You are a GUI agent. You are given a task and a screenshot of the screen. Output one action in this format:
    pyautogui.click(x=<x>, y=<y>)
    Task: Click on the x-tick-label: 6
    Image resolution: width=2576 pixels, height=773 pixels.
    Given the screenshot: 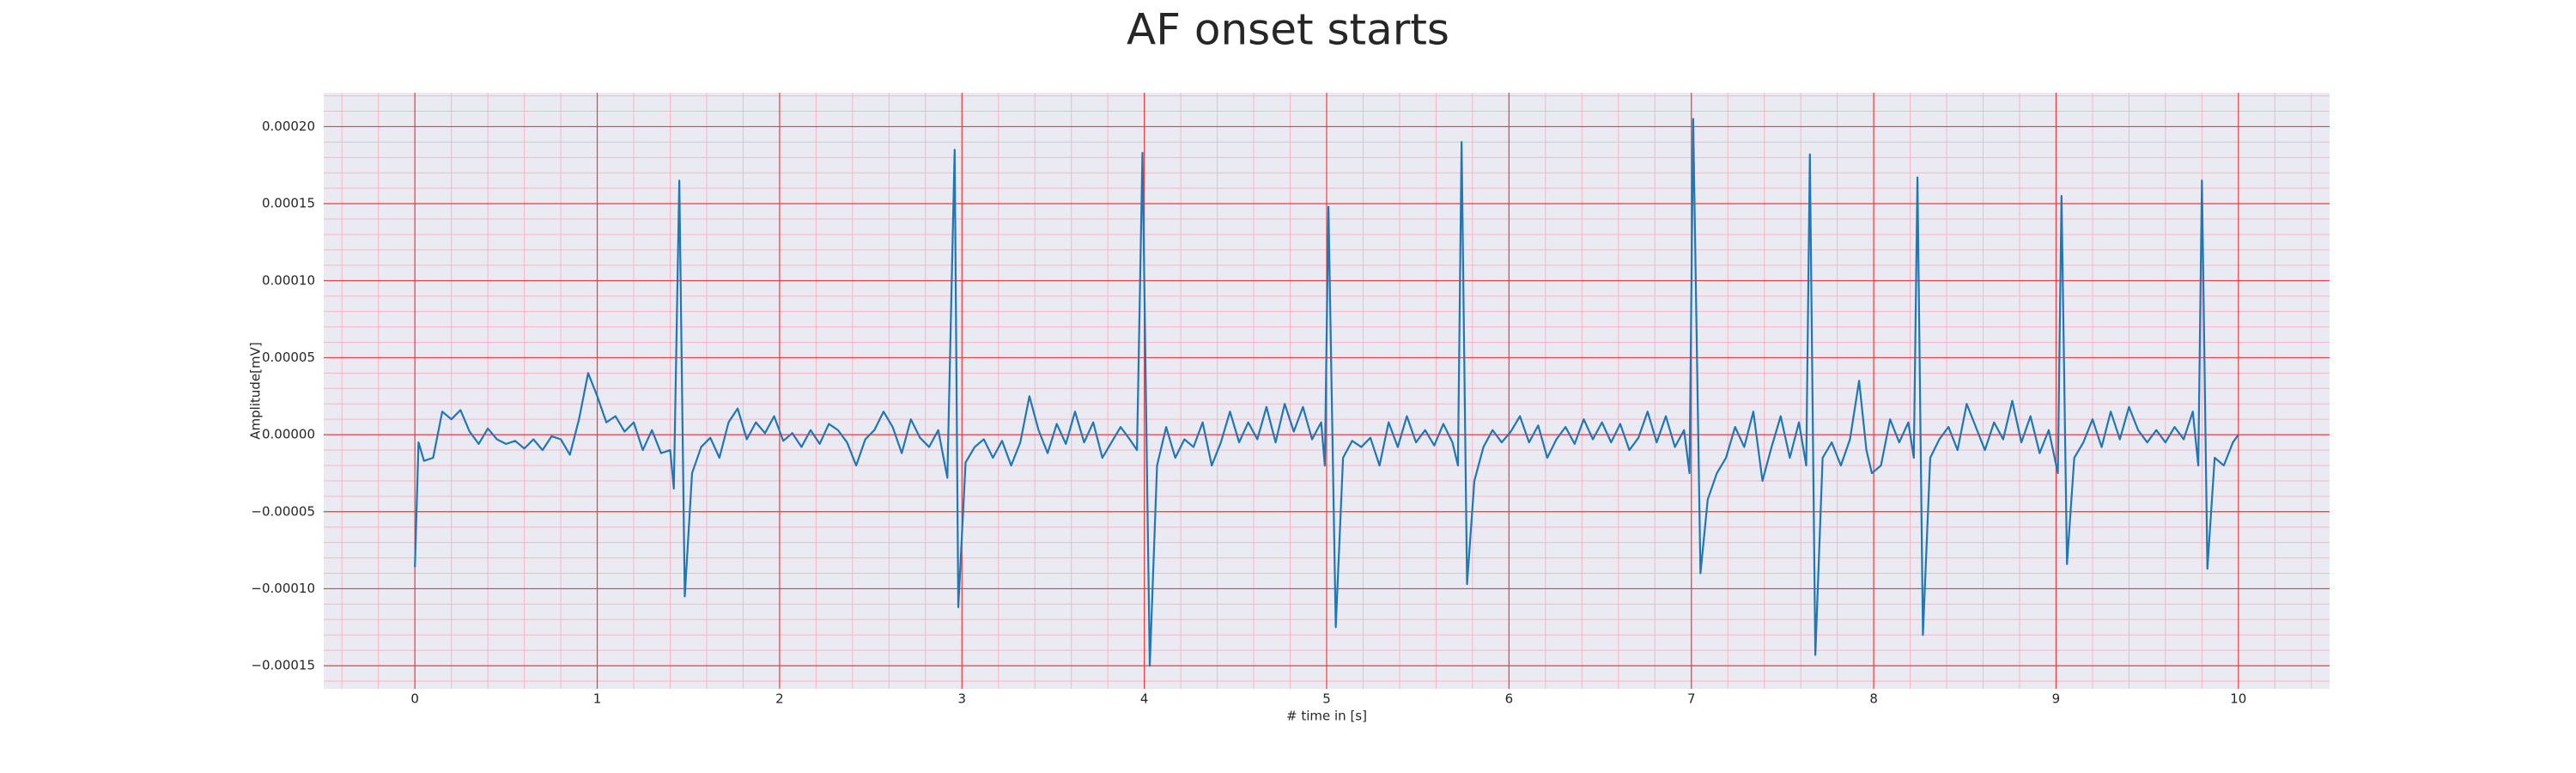 What is the action you would take?
    pyautogui.click(x=1510, y=699)
    